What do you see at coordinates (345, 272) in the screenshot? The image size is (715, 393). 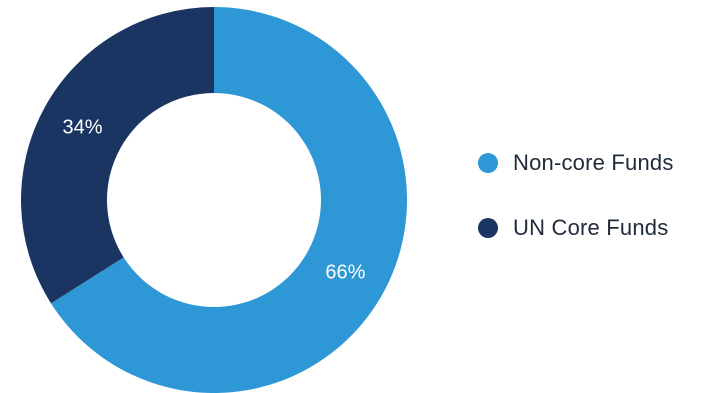 I see `slice-label-non-core-funds: 66%` at bounding box center [345, 272].